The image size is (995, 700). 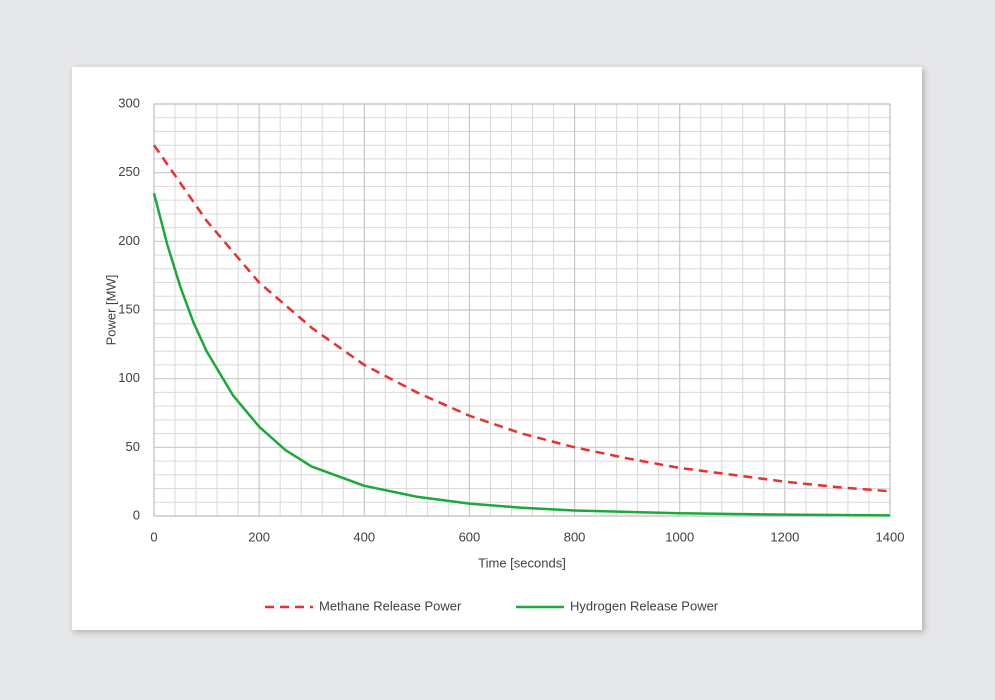 I want to click on x-tick-label: 0, so click(x=153, y=536).